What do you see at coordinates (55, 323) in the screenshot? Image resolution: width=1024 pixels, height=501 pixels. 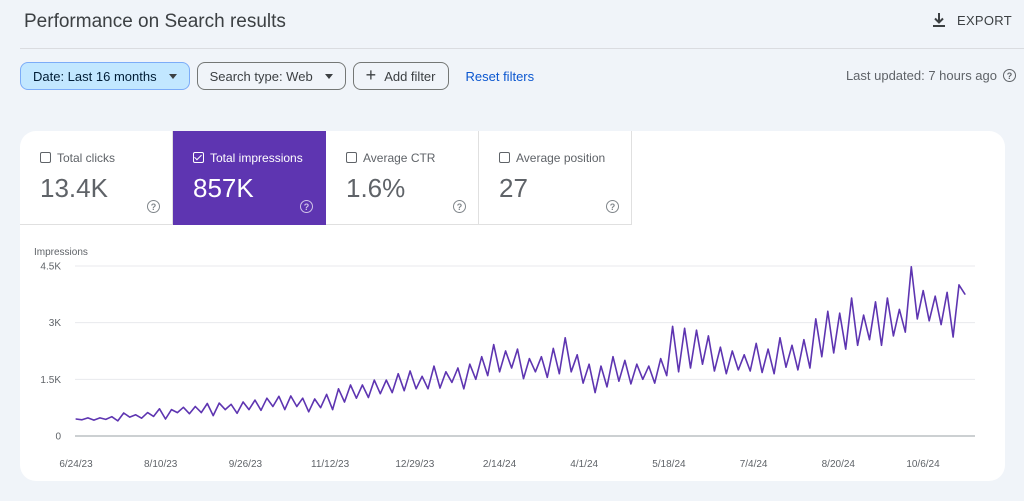 I see `y-tick-label: 3K` at bounding box center [55, 323].